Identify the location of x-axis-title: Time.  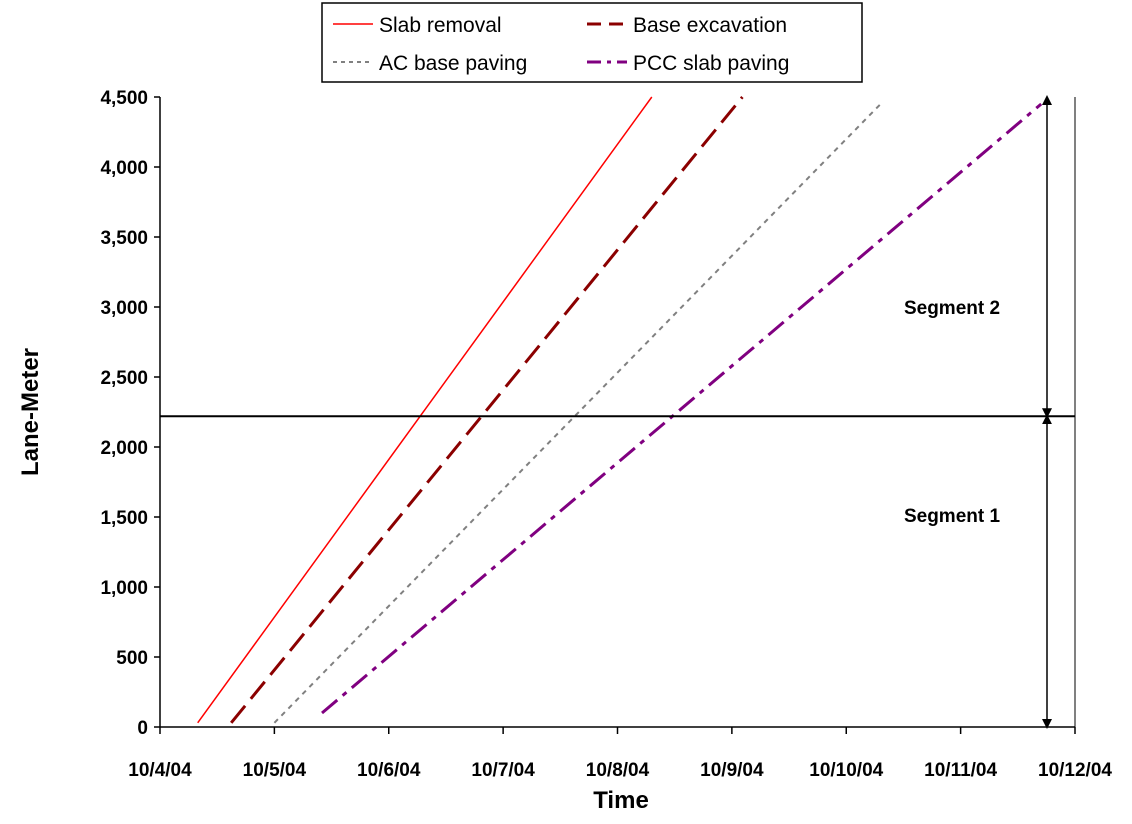
(621, 800).